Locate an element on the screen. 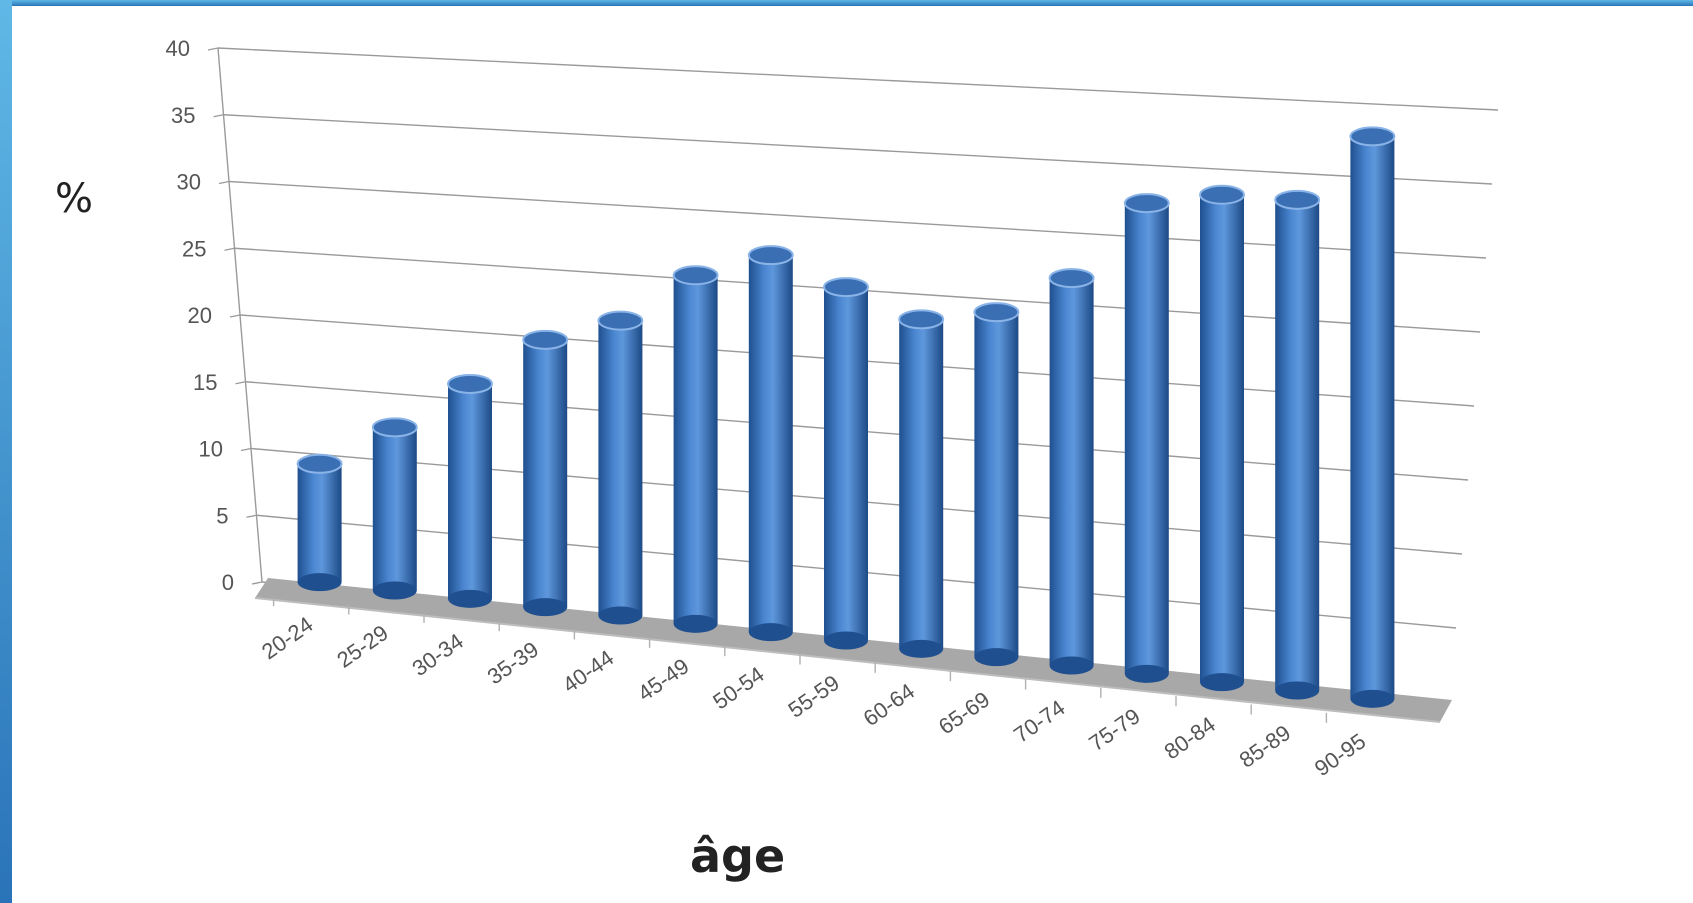 The height and width of the screenshot is (903, 1693). y-tick-label: 5 is located at coordinates (222, 515).